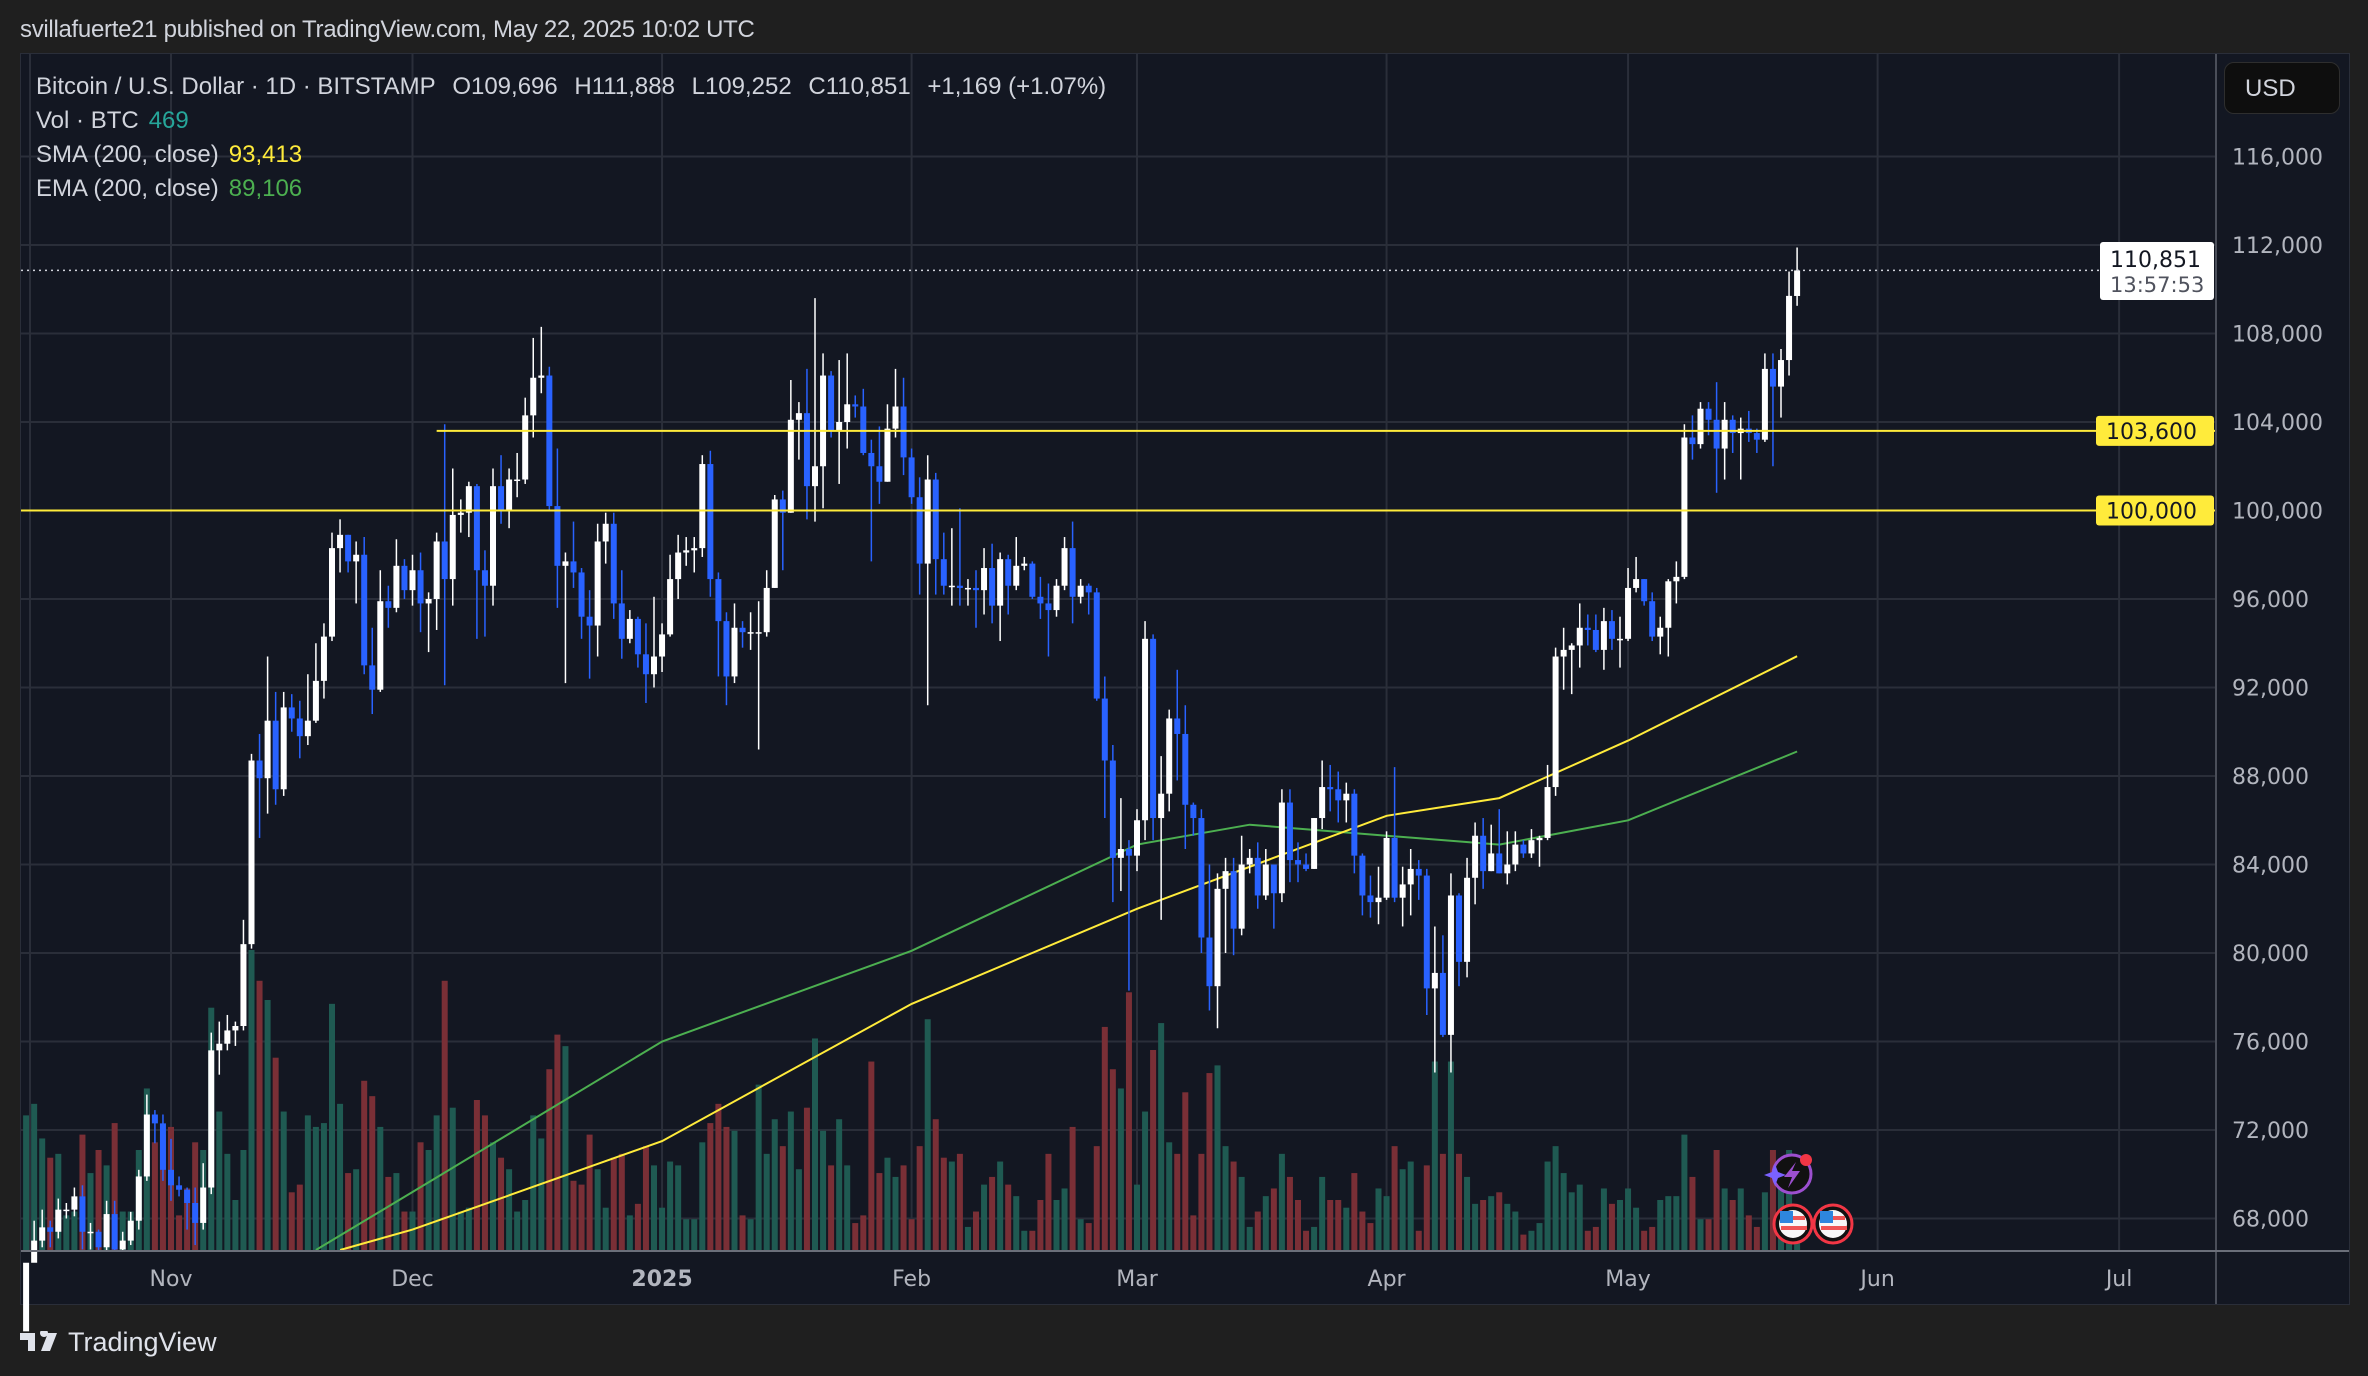 This screenshot has height=1376, width=2368. I want to click on volume-indicator-row: Vol · BTC 469, so click(576, 121).